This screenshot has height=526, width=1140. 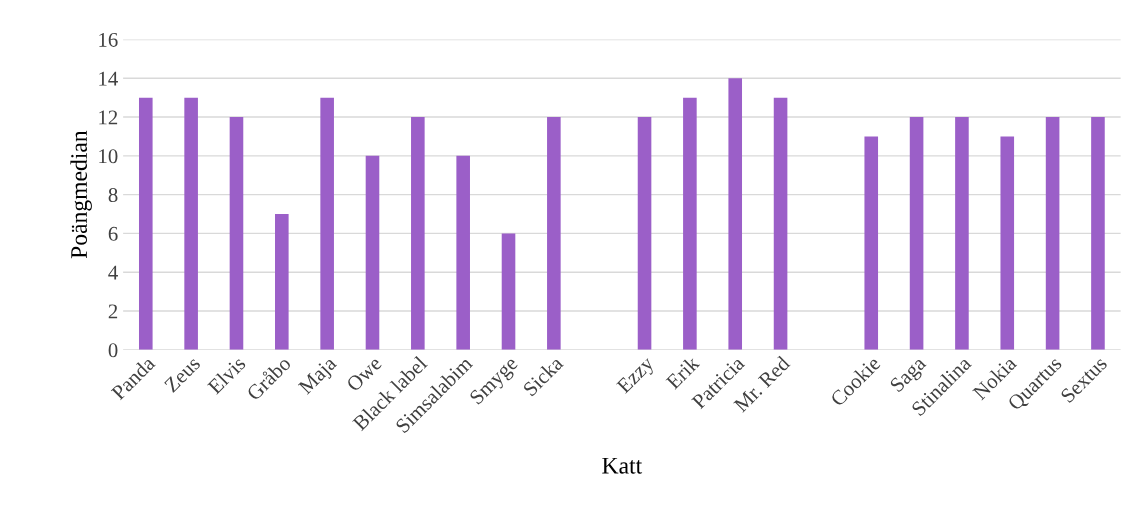 What do you see at coordinates (108, 39) in the screenshot?
I see `y-tick-label: 16` at bounding box center [108, 39].